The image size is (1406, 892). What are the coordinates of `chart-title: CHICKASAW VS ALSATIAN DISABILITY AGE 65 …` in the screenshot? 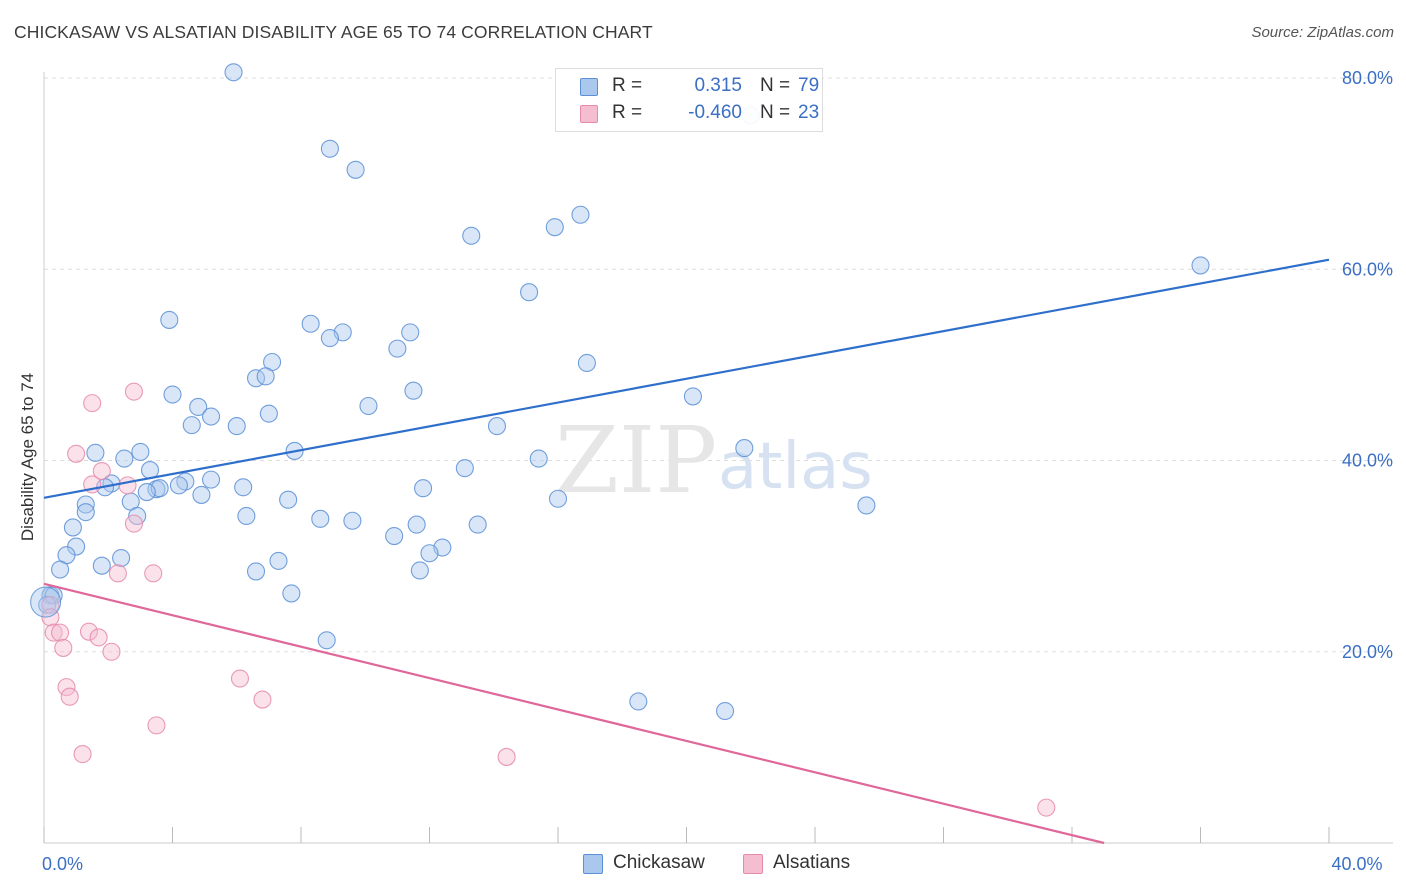 It's located at (333, 32).